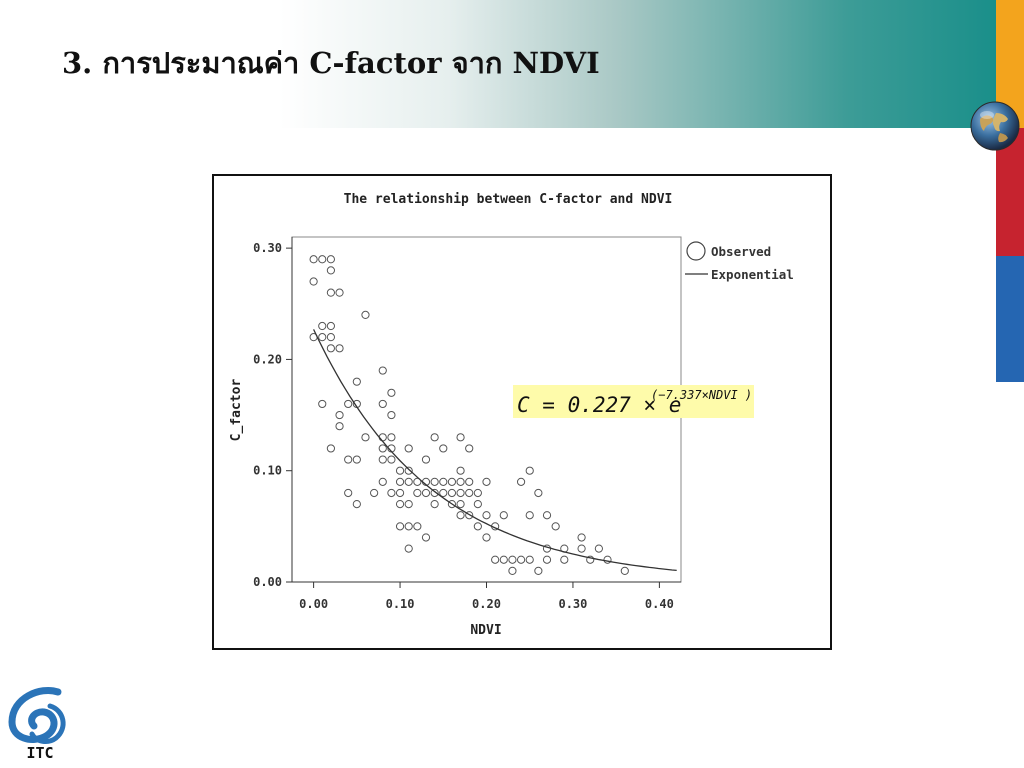 Image resolution: width=1024 pixels, height=768 pixels. Describe the element at coordinates (633, 401) in the screenshot. I see `equation-box` at that location.